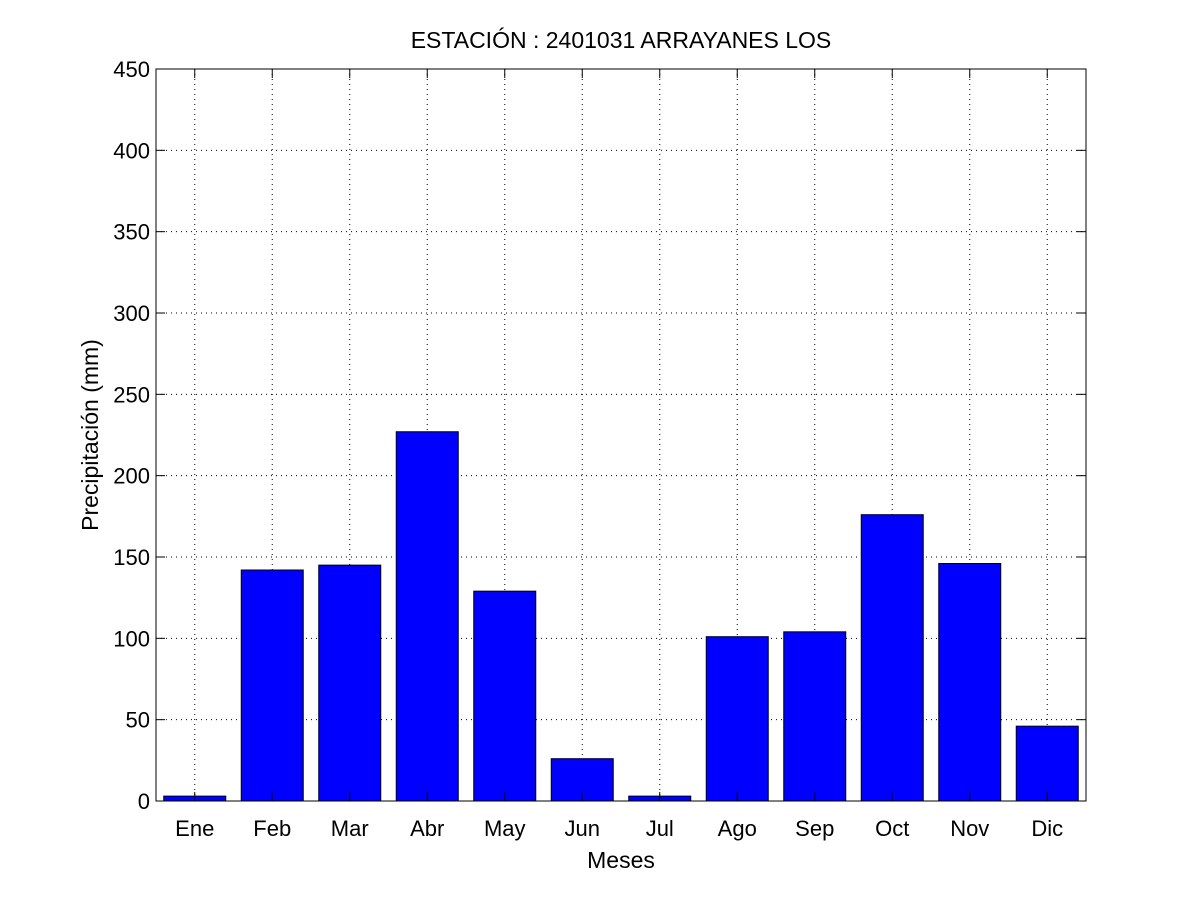 Image resolution: width=1200 pixels, height=900 pixels. Describe the element at coordinates (131, 232) in the screenshot. I see `y-tick-label: 350` at that location.